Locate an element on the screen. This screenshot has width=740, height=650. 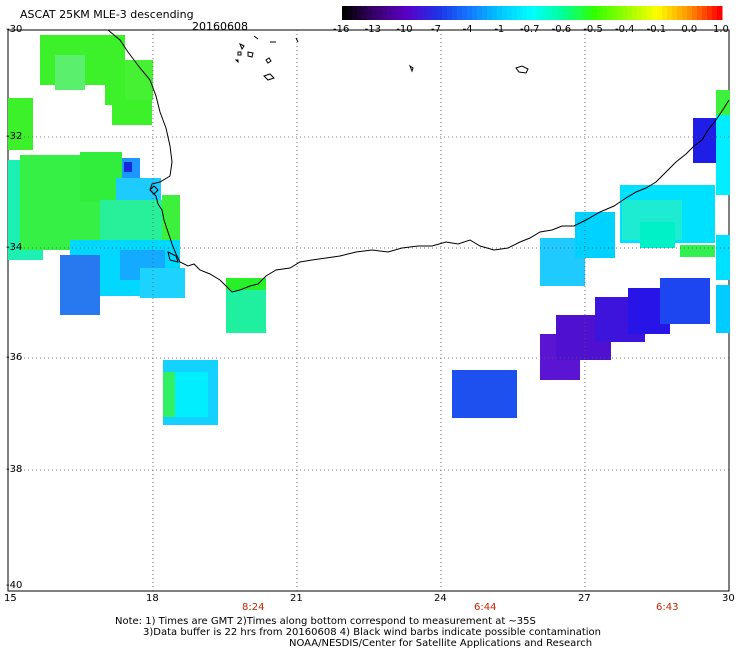
lon-label-18: 18 is located at coordinates (152, 598).